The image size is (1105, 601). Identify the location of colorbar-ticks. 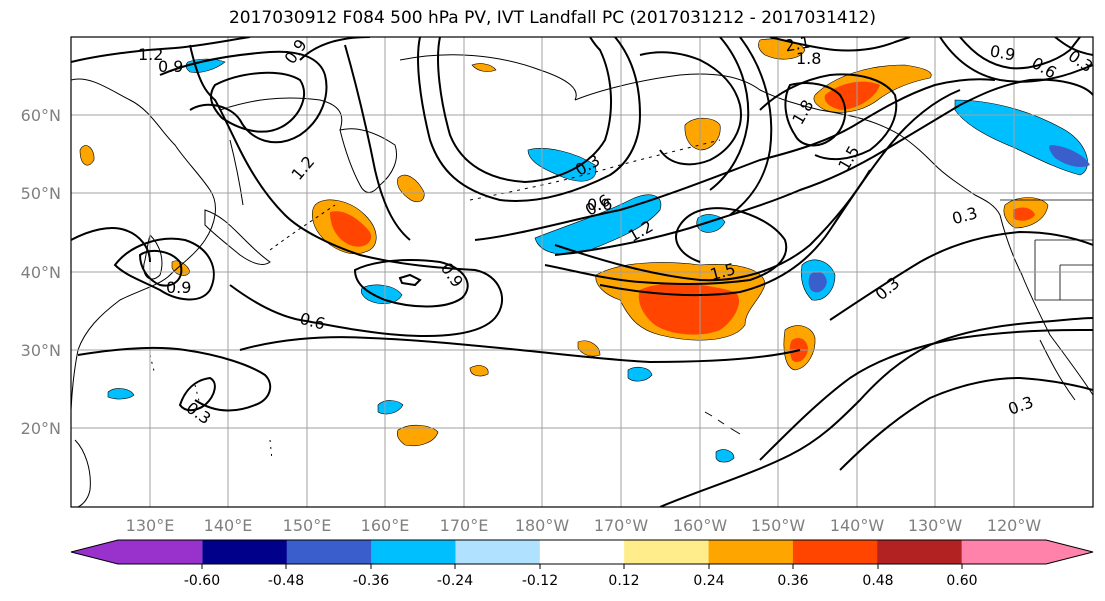
(582, 566).